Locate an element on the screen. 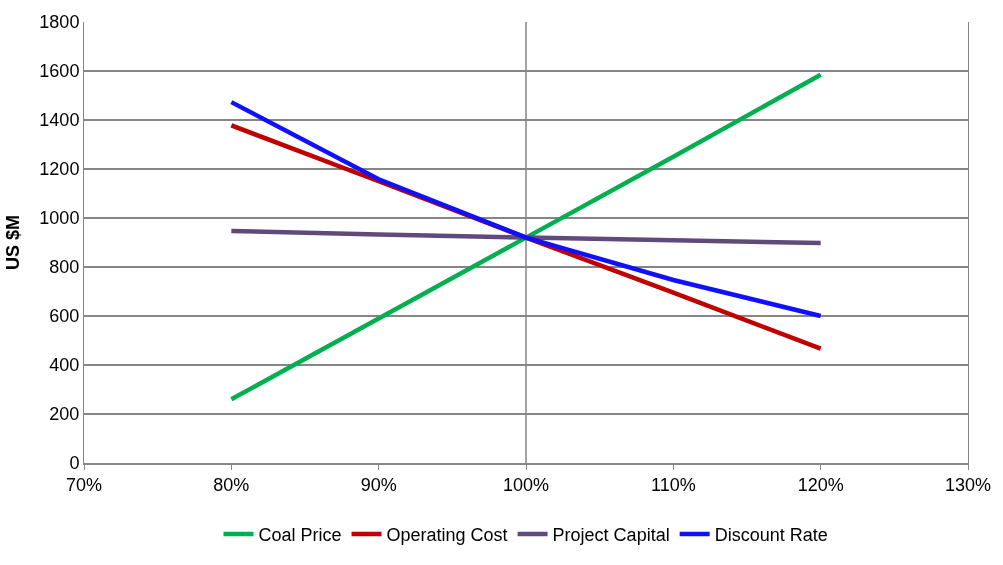 The image size is (1003, 565). legend-label: Discount Rate is located at coordinates (771, 535).